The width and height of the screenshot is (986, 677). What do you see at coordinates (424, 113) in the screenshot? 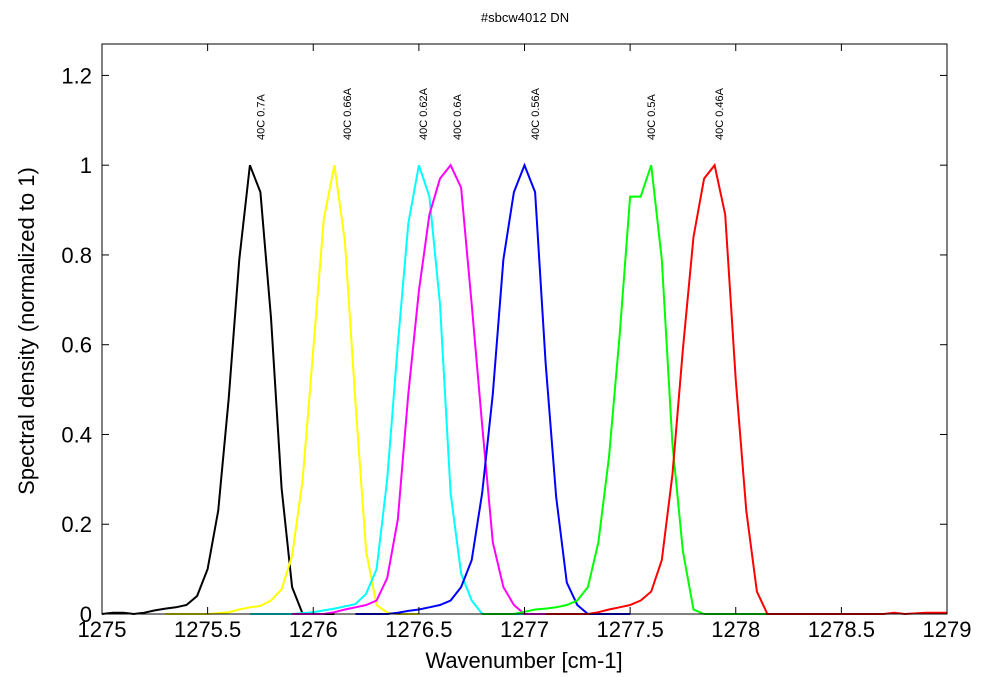
I see `peak-label-2: 40C 0.62A` at bounding box center [424, 113].